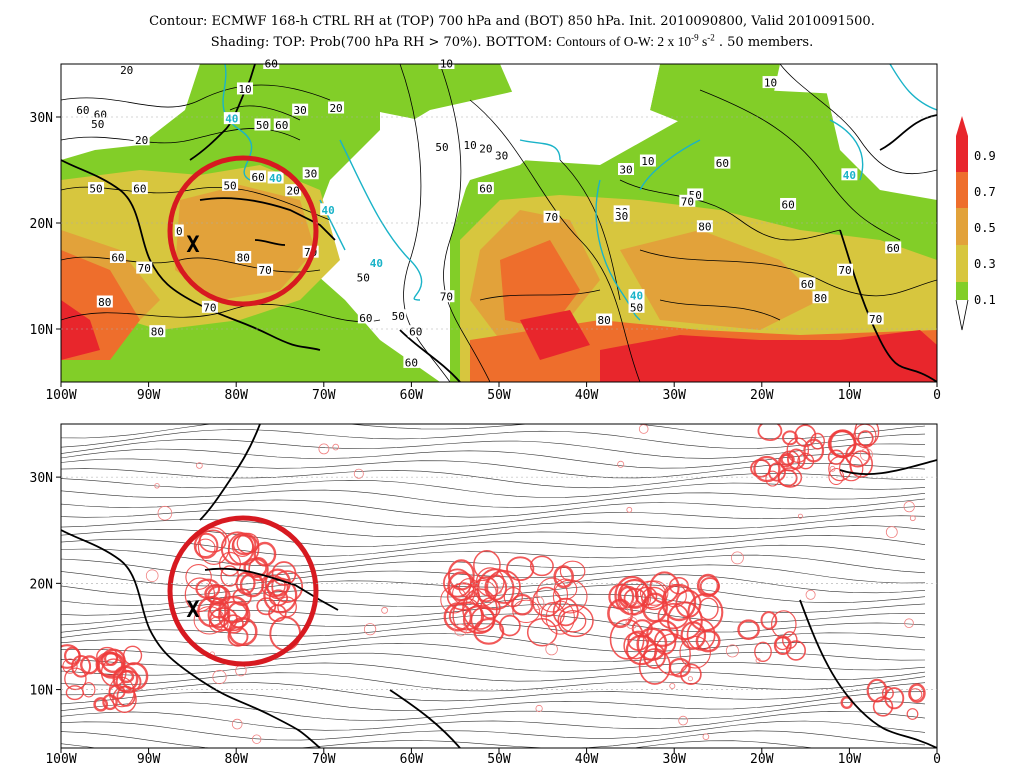  I want to click on lon-tick-label: 80W, so click(236, 395).